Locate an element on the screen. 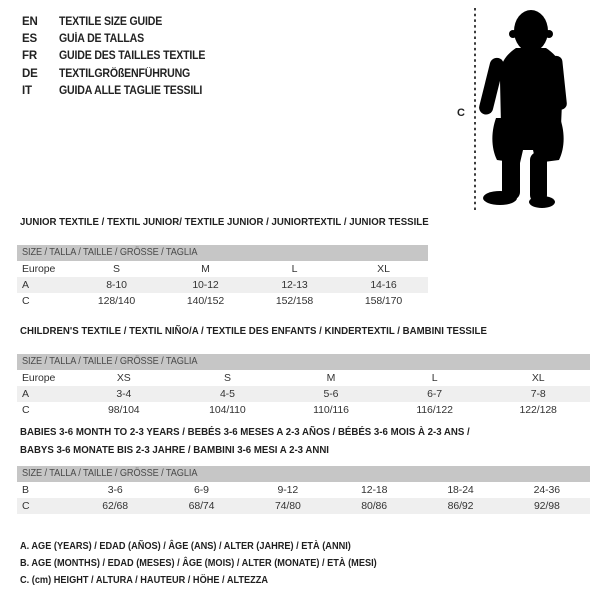  language-row-en: EN TEXTILE SIZE GUIDE is located at coordinates (120, 21).